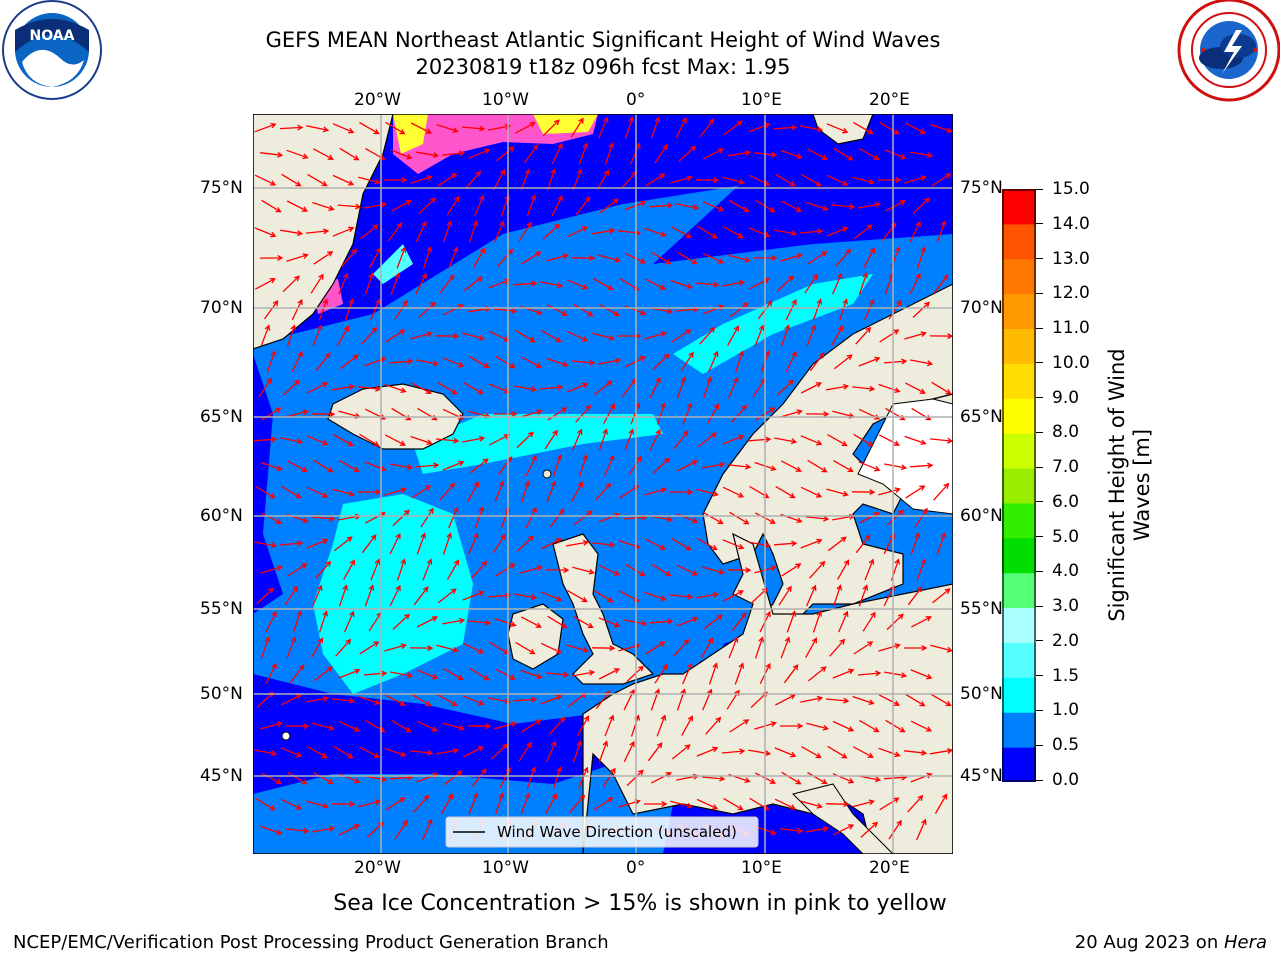 The image size is (1280, 960). What do you see at coordinates (1066, 710) in the screenshot?
I see `colorbar-tick-label: 1.0` at bounding box center [1066, 710].